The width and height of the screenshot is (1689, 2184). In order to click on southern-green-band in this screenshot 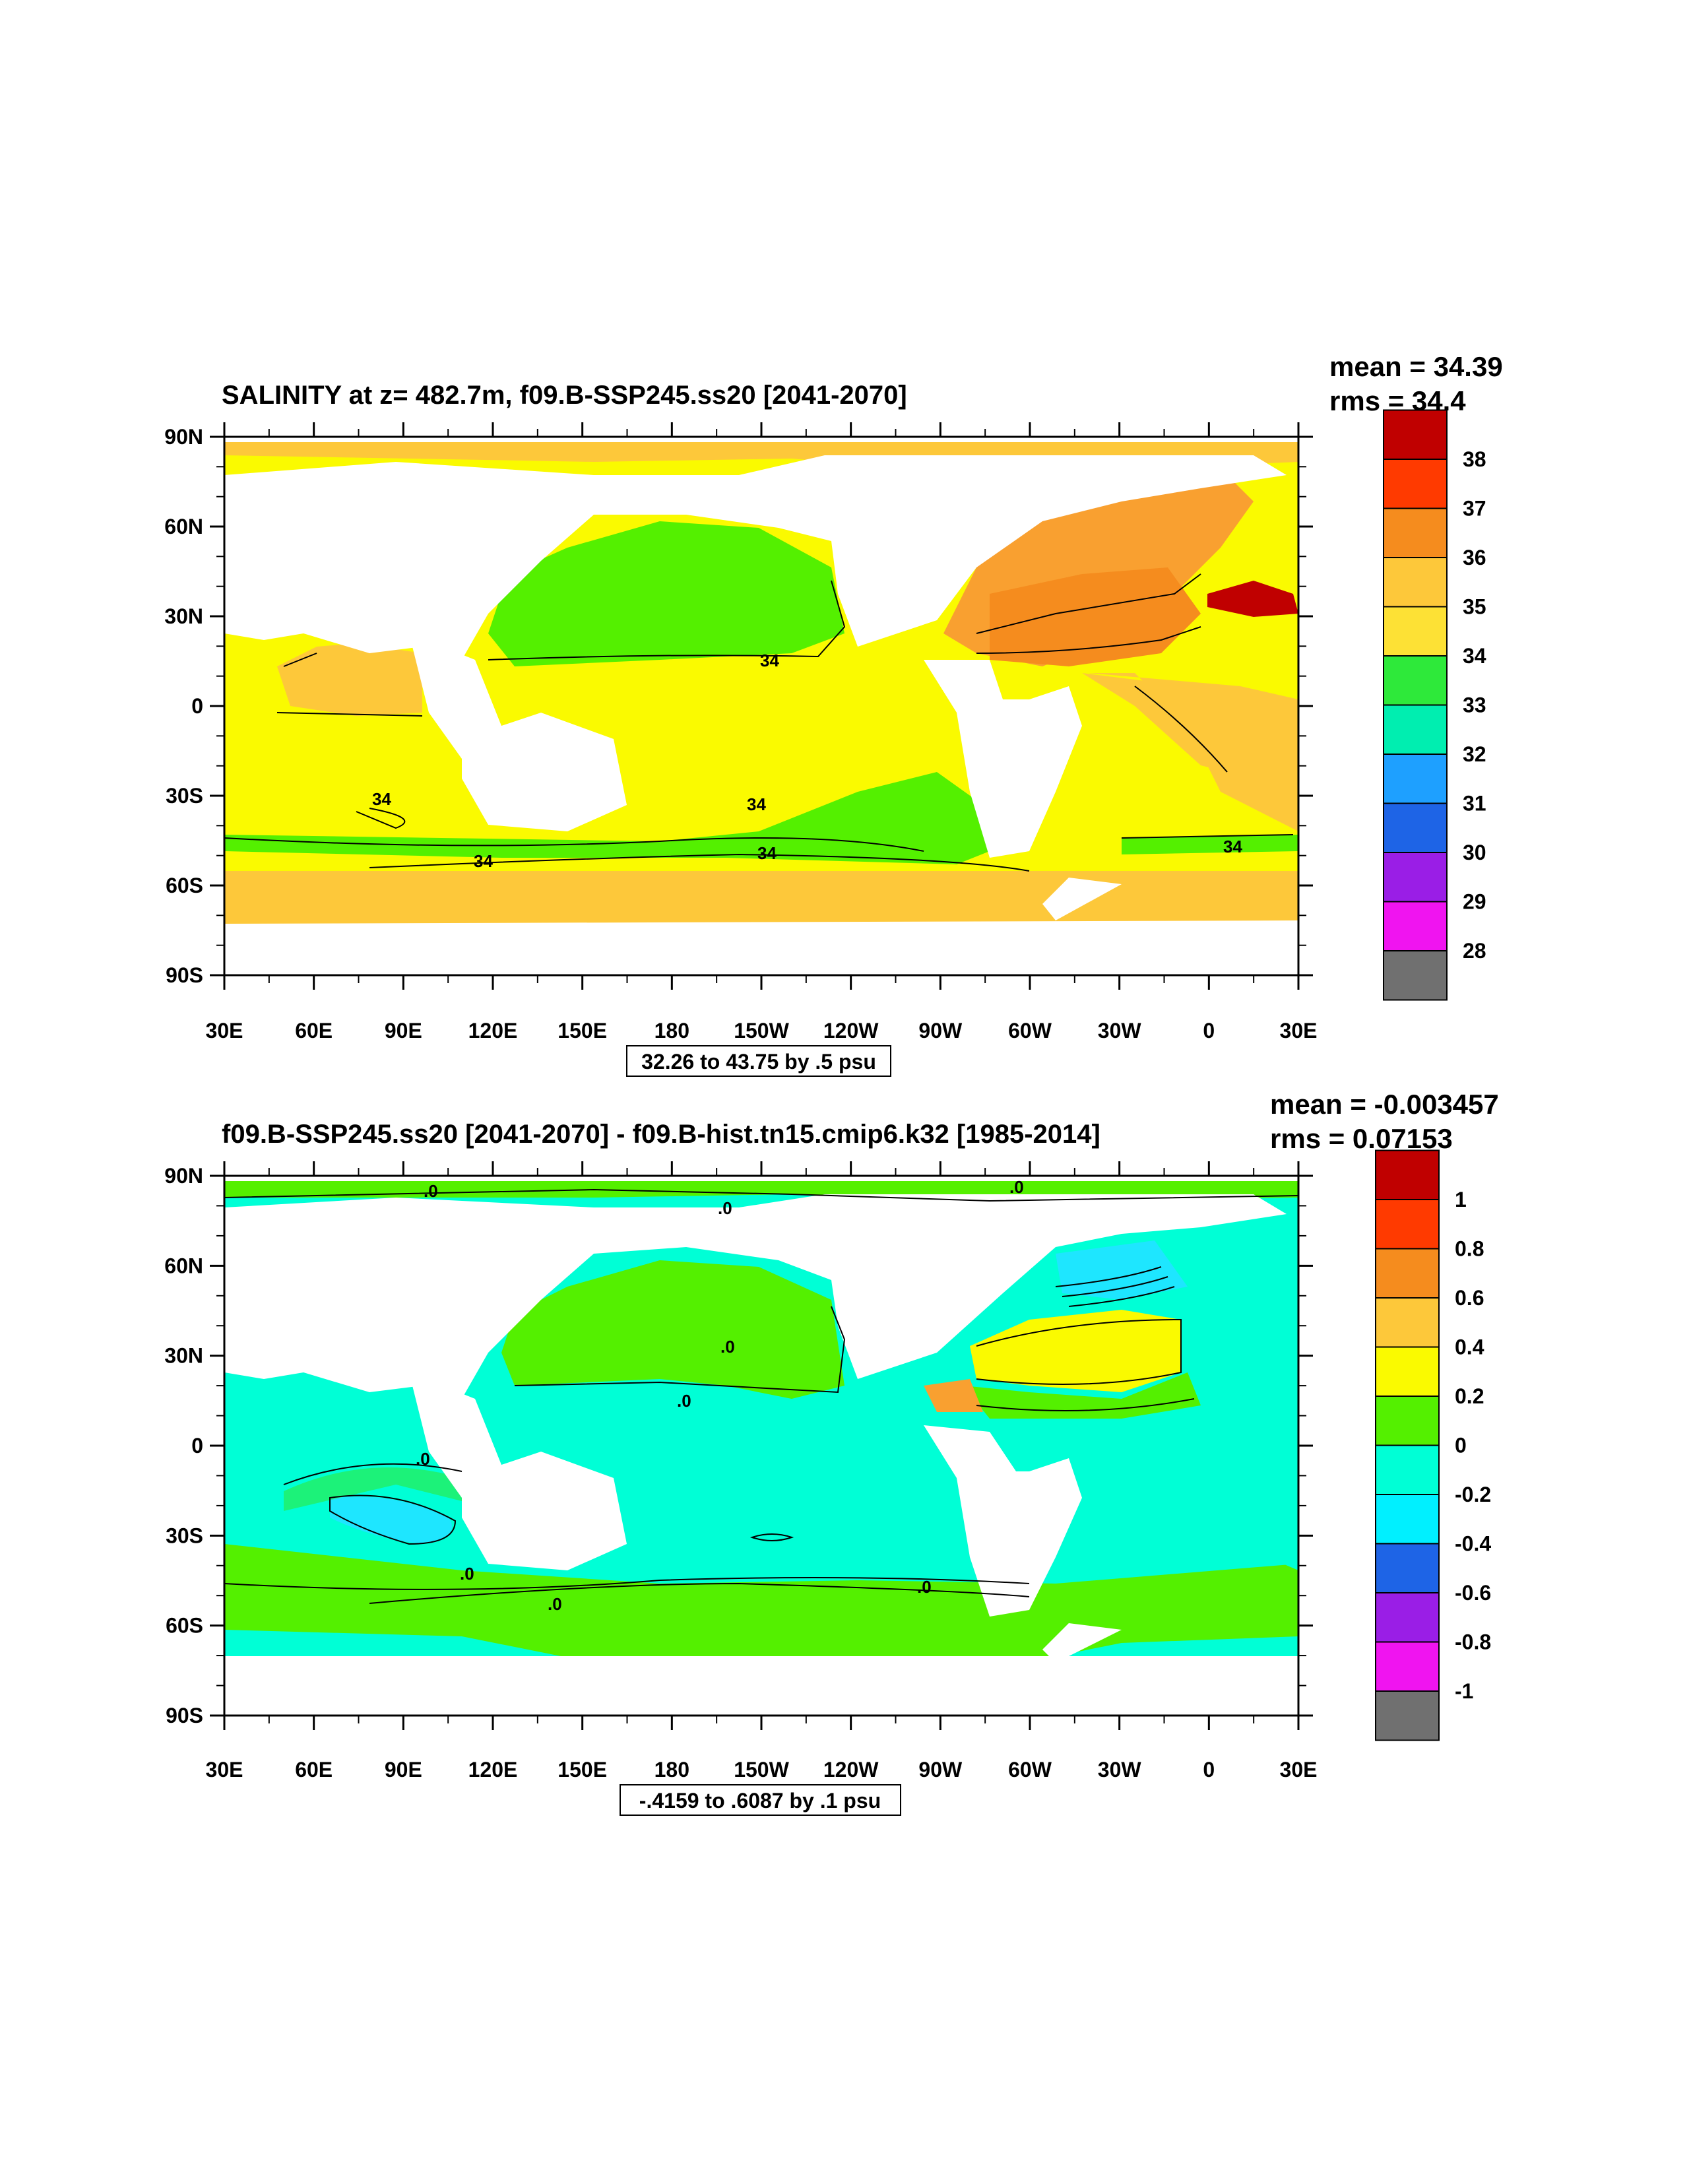, I will do `click(607, 818)`.